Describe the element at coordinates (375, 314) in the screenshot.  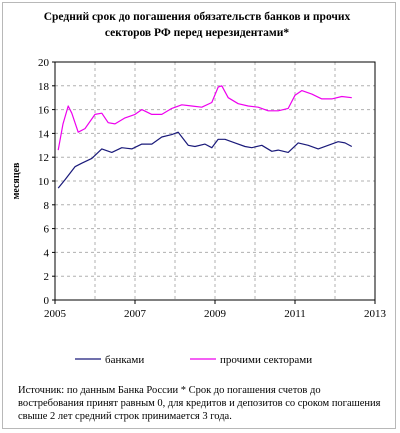
I see `x-tick-label: 2013` at that location.